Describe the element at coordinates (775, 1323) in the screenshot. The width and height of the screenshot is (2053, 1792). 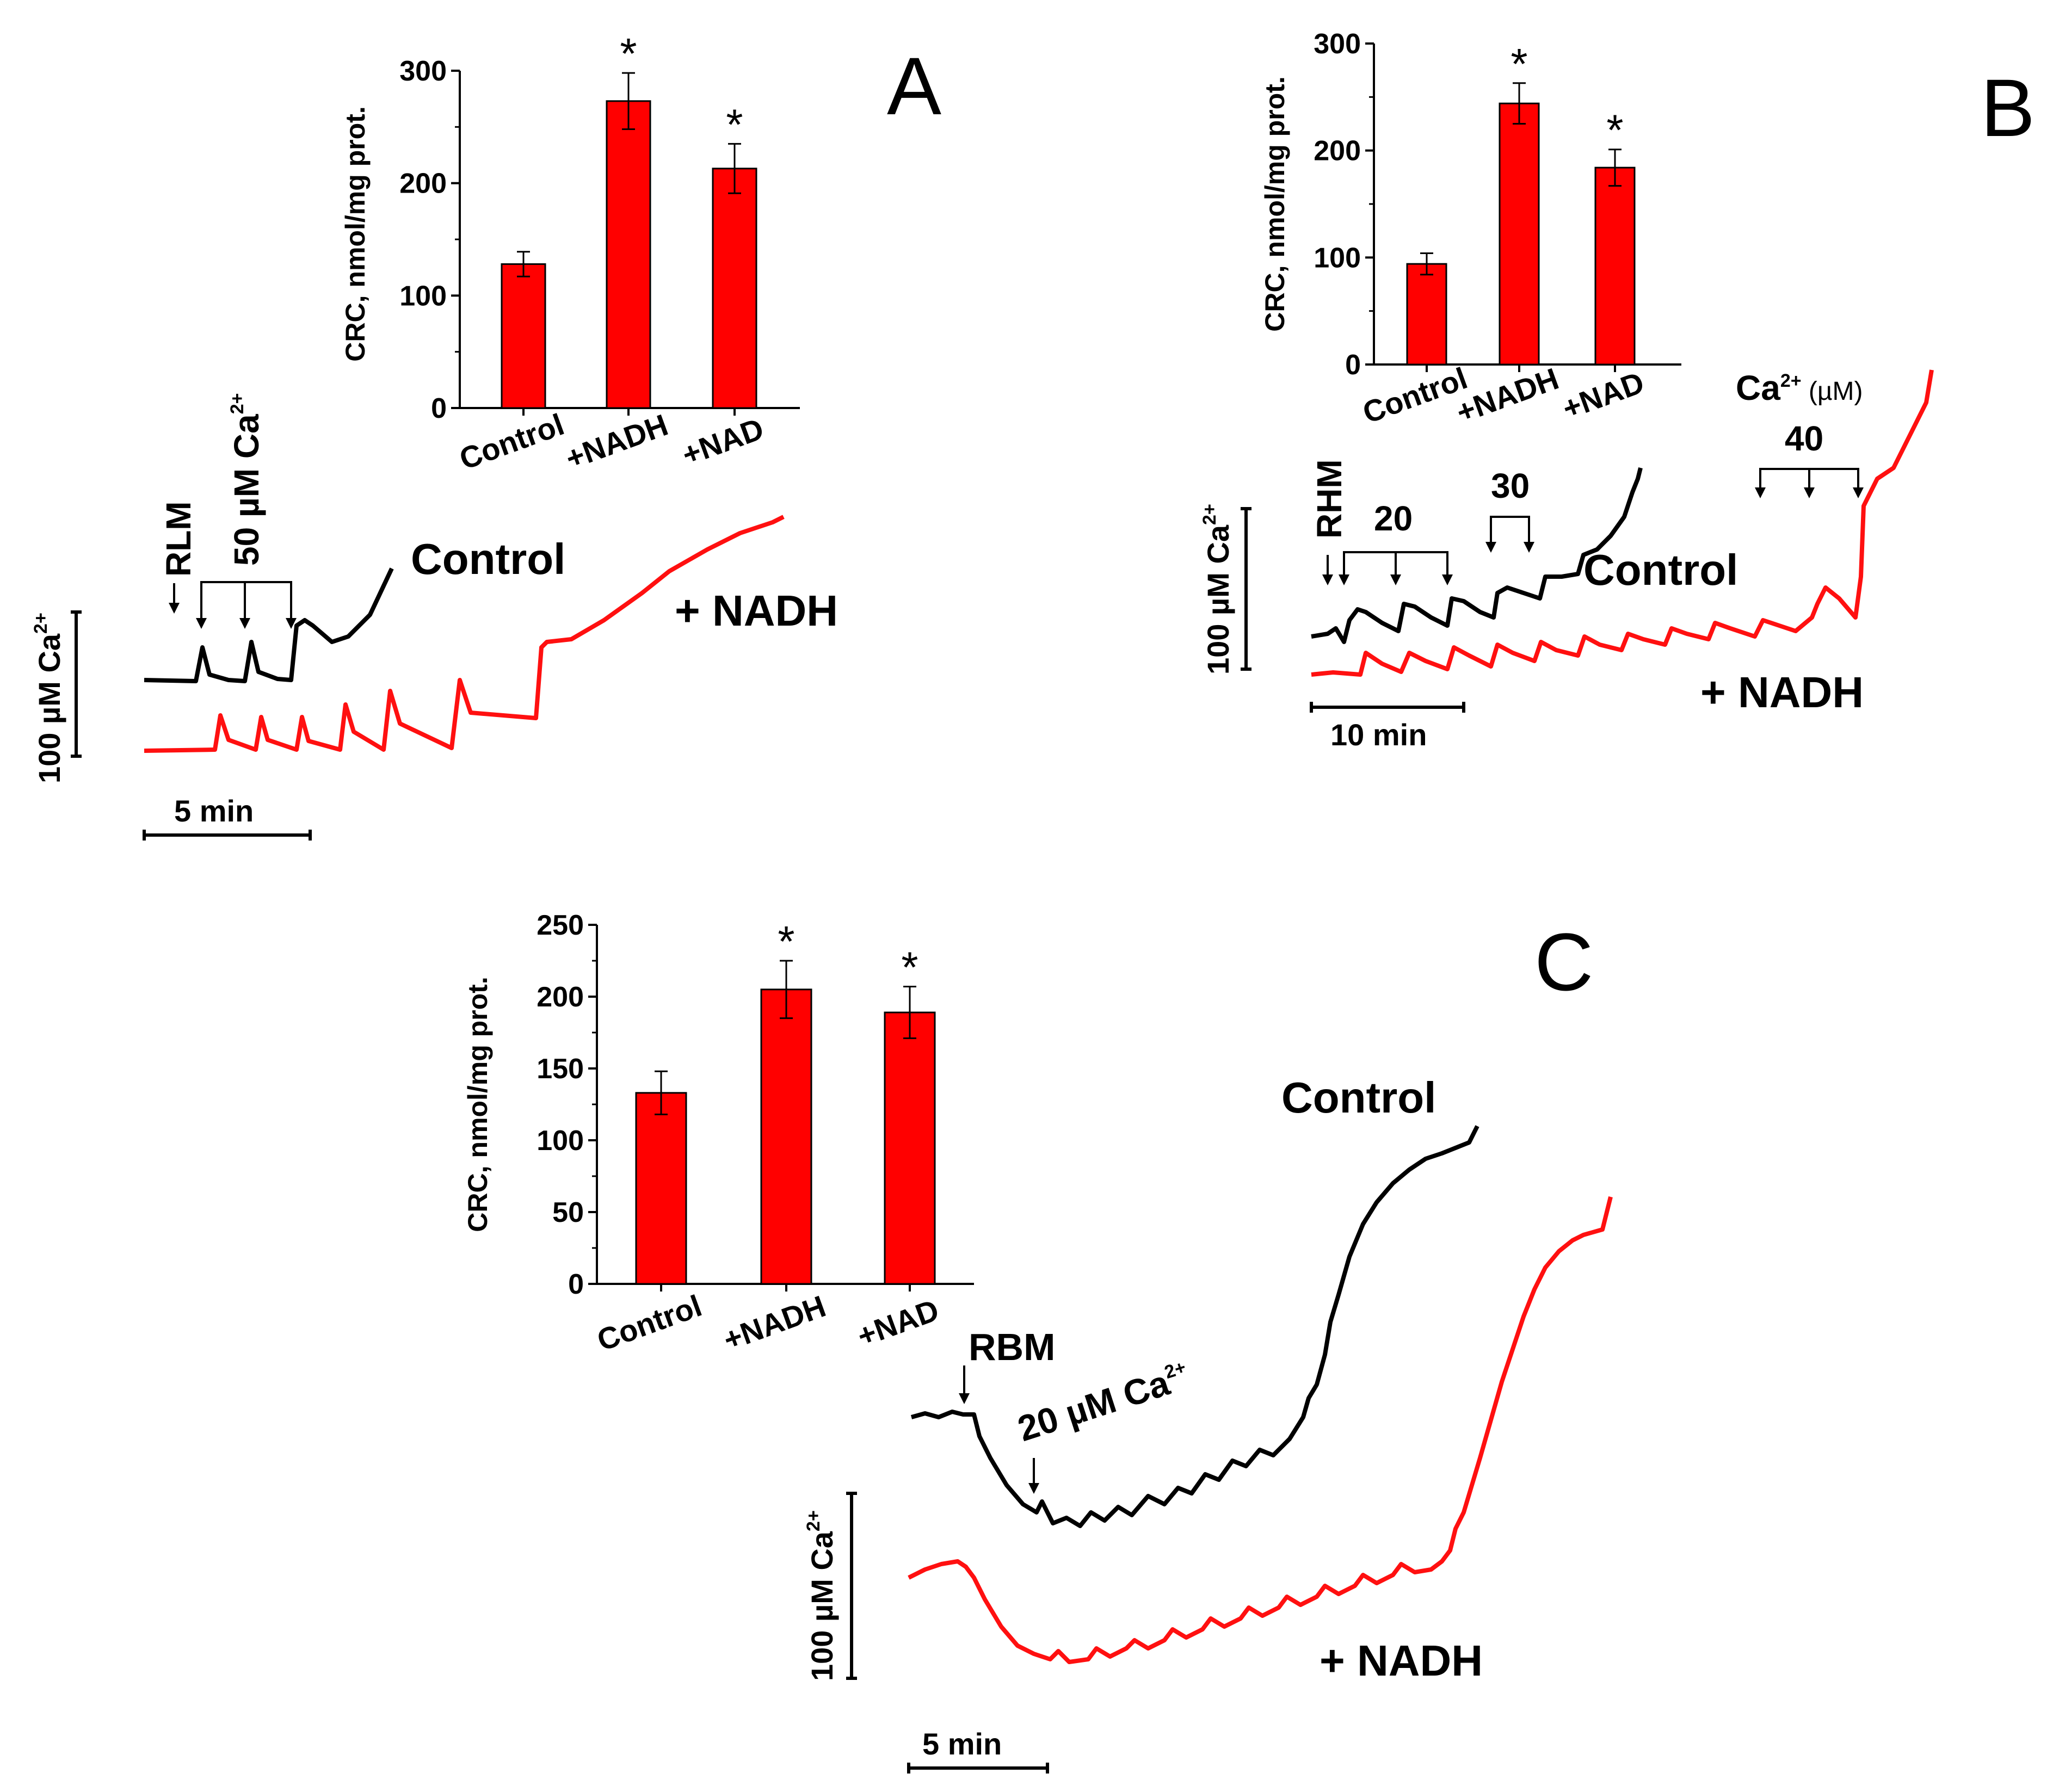
I see `category-label-c-1: +NADH` at that location.